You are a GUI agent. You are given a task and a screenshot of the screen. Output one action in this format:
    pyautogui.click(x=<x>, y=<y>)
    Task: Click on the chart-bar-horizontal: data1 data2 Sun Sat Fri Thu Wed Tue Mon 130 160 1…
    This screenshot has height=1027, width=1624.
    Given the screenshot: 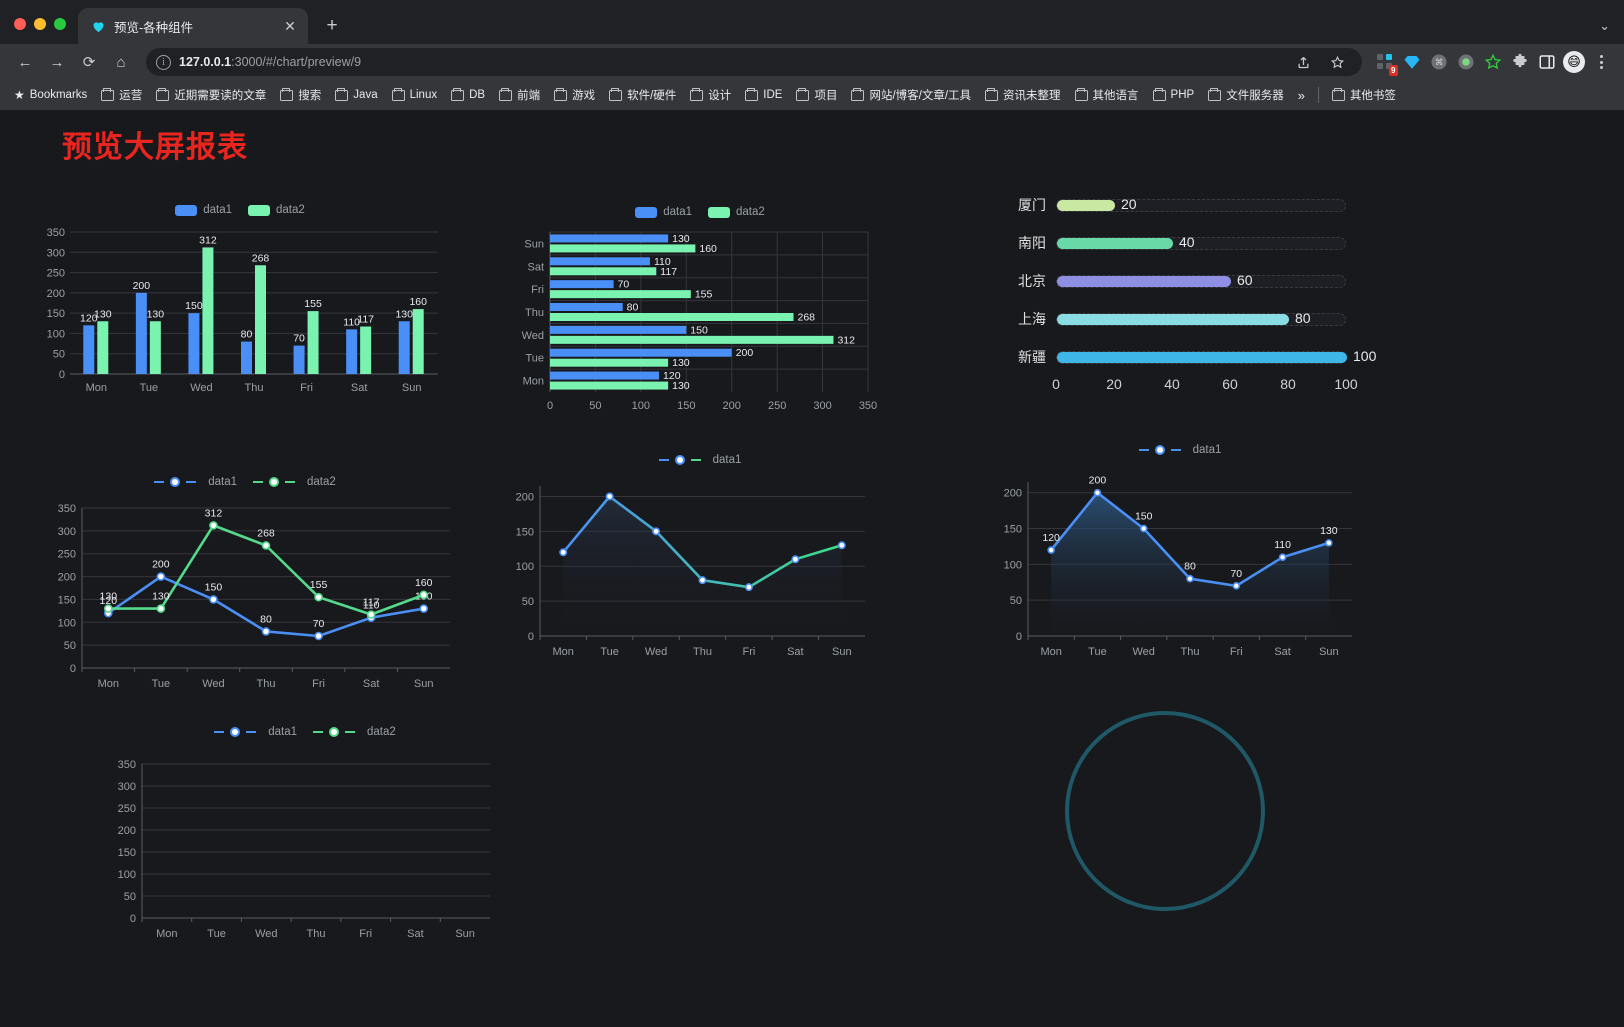 What is the action you would take?
    pyautogui.click(x=700, y=321)
    